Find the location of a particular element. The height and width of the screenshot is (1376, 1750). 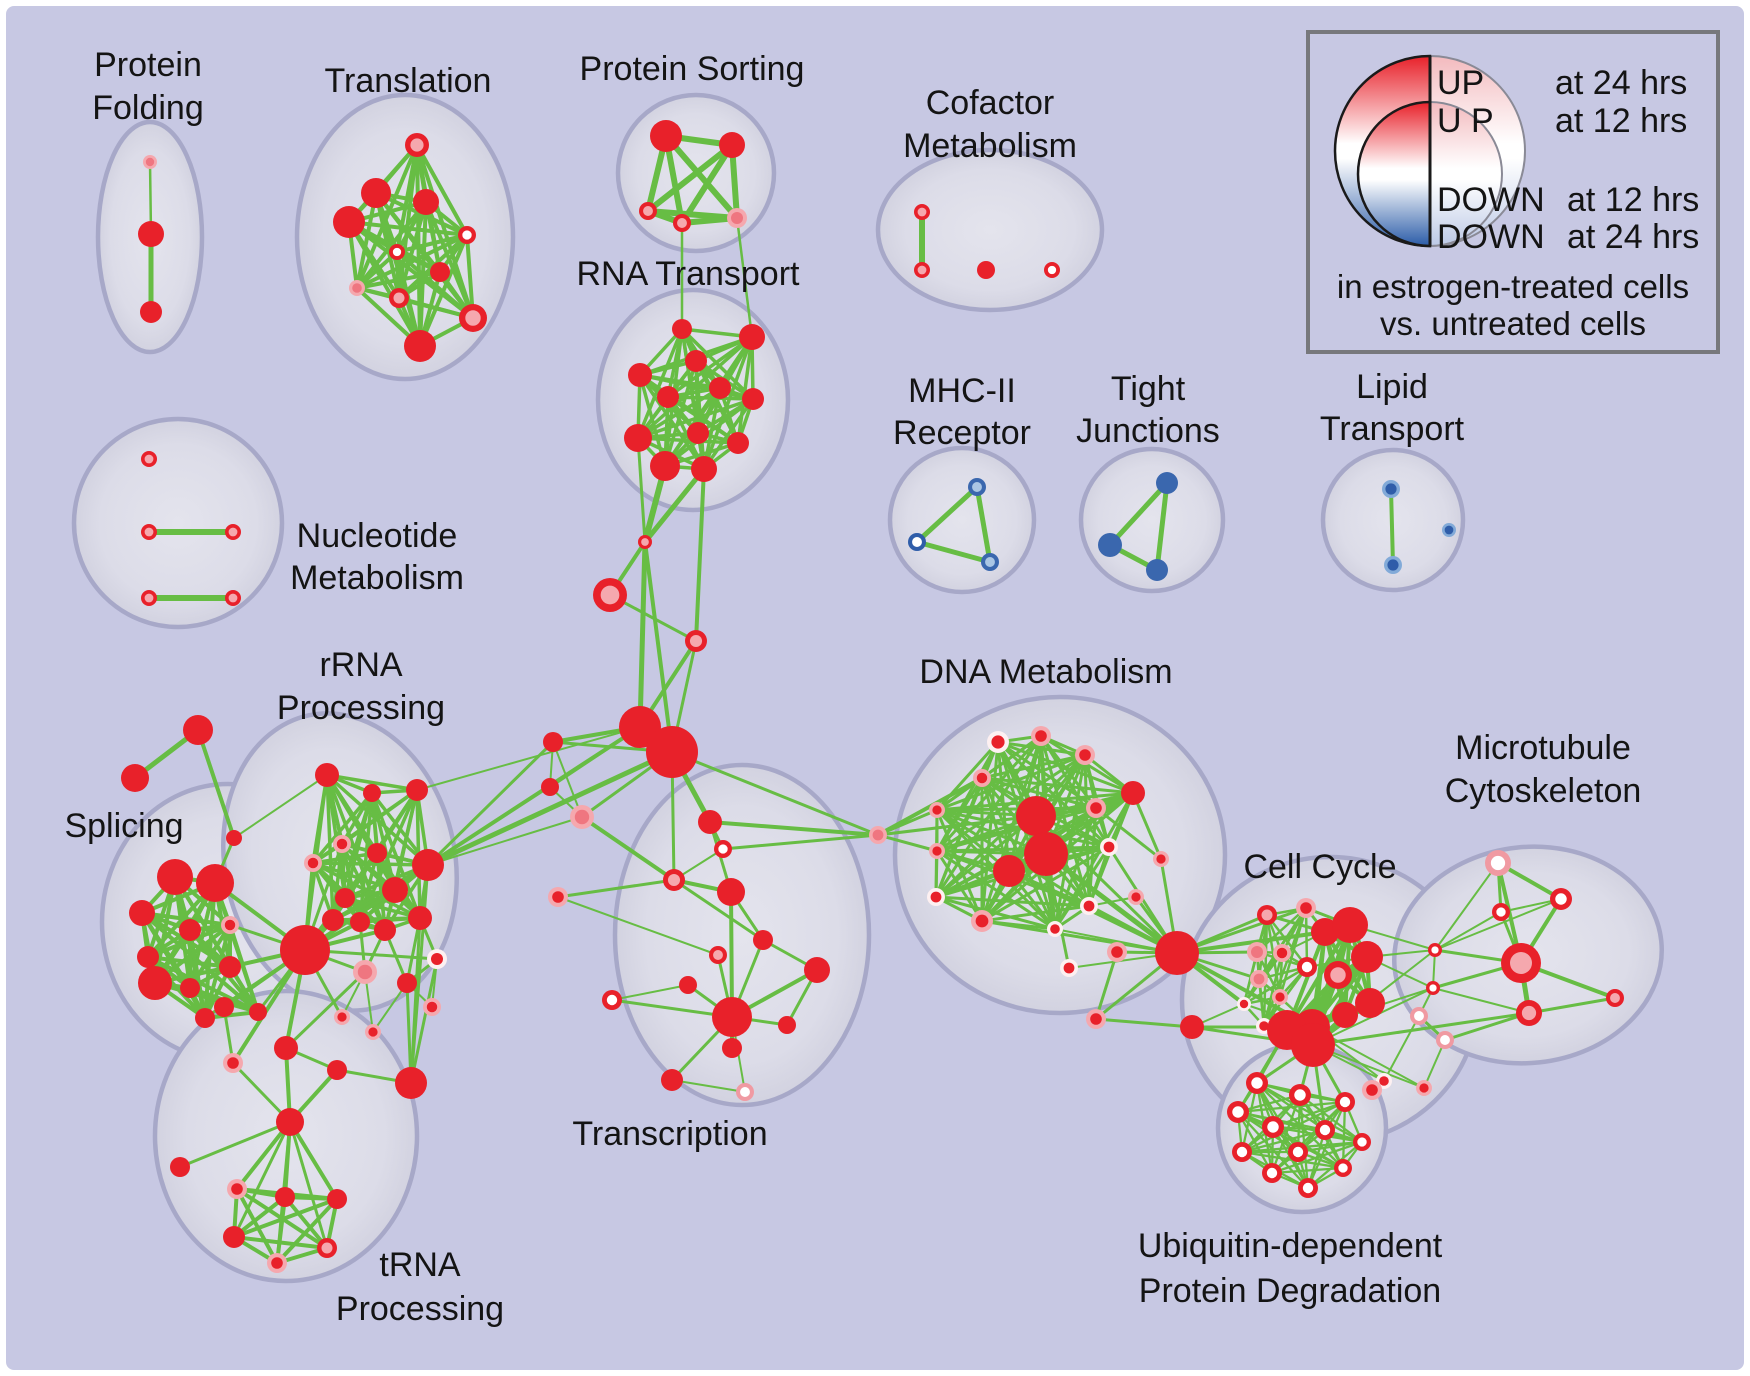

cluster-label-rrna-processing-line-1: Processing is located at coordinates (361, 708).